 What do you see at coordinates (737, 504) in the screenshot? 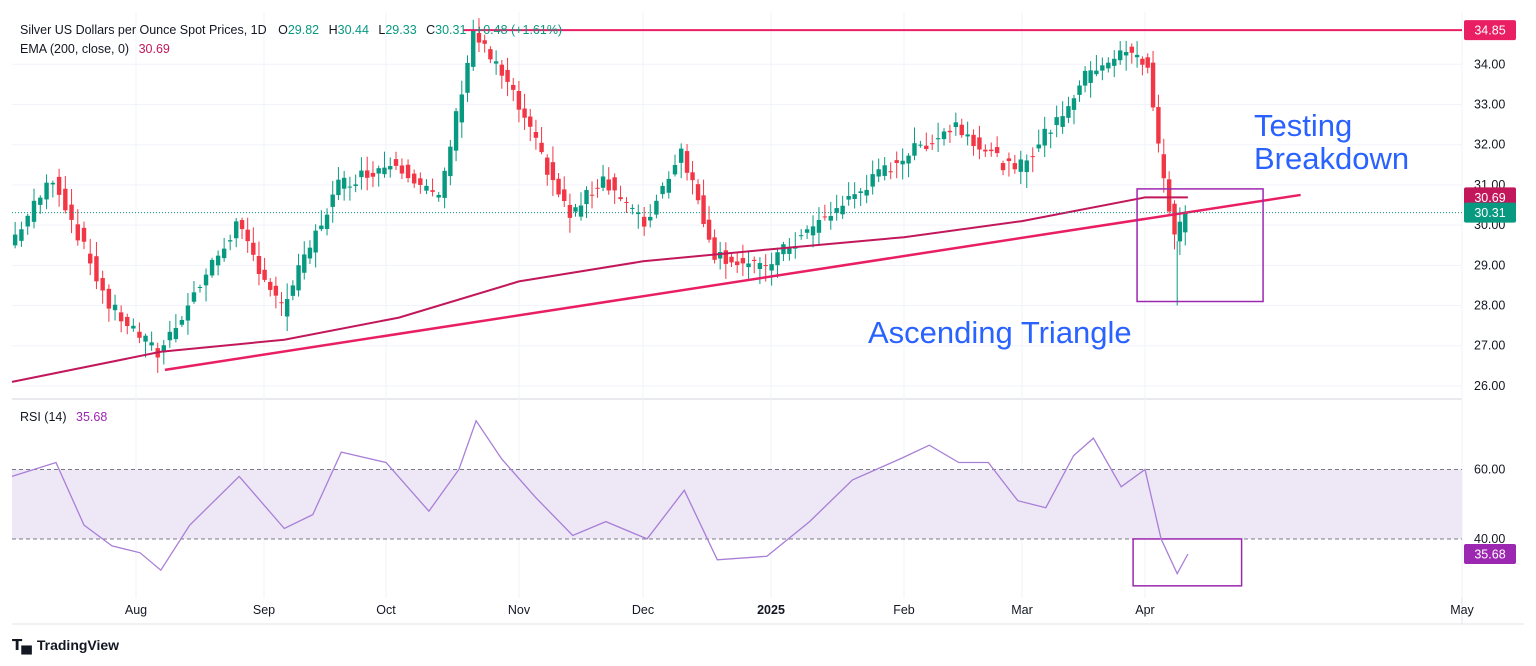
I see `rsi-band` at bounding box center [737, 504].